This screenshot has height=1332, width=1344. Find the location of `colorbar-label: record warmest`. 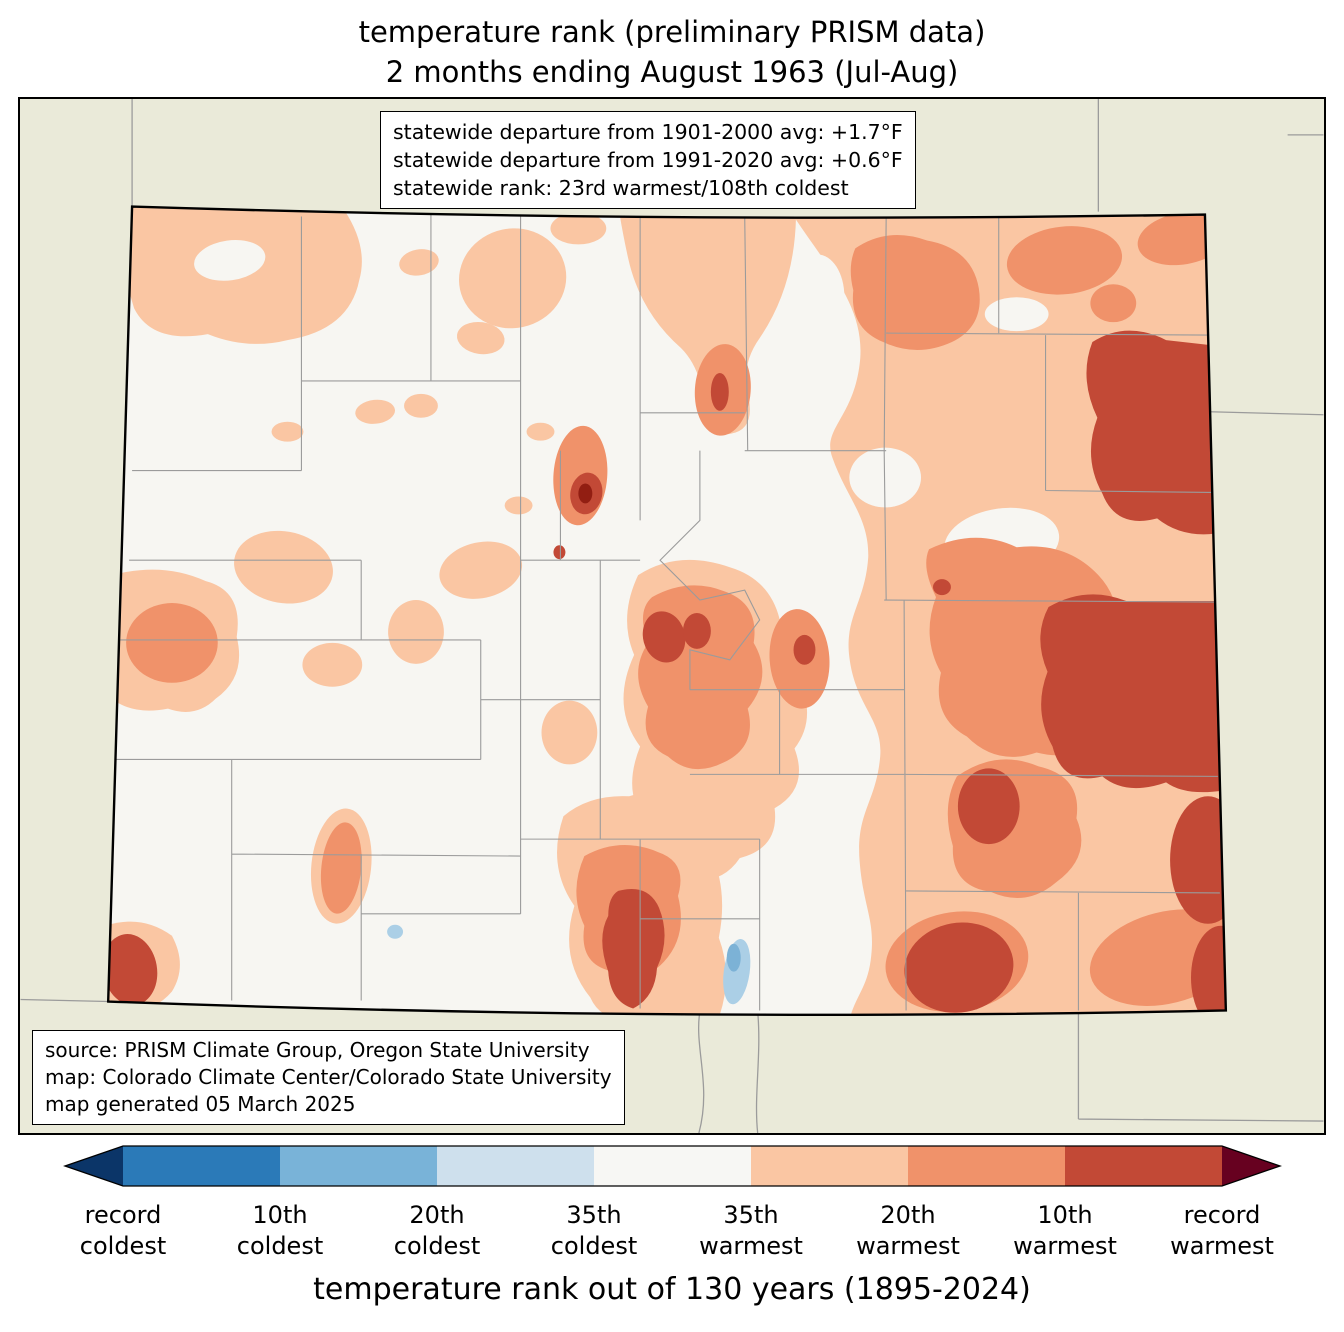

colorbar-label: record warmest is located at coordinates (1222, 1230).